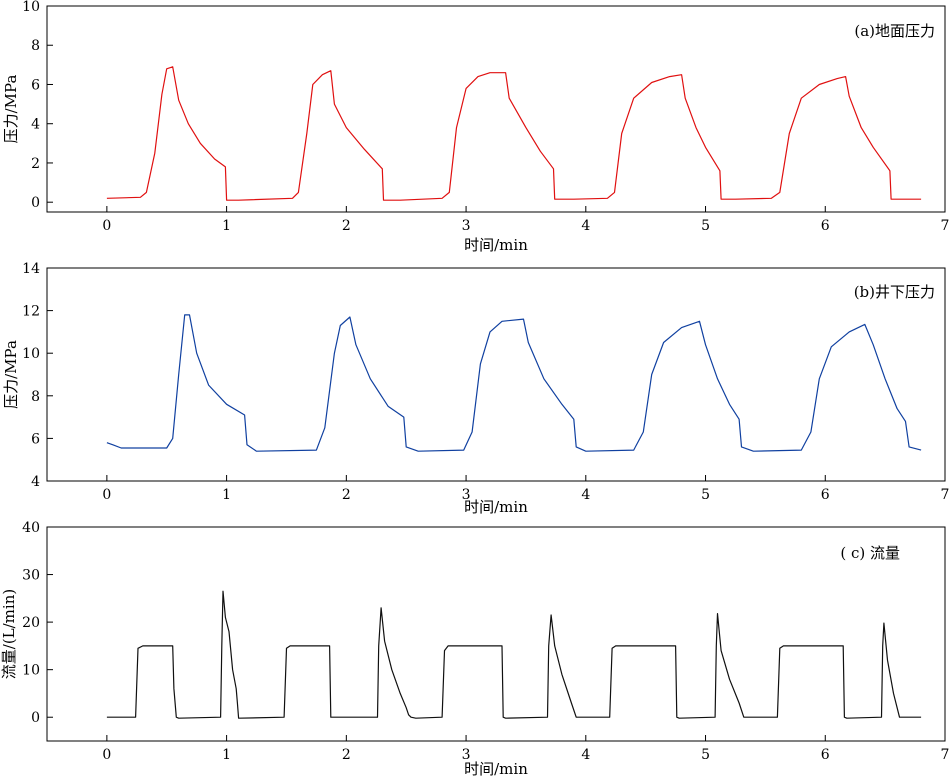 The width and height of the screenshot is (950, 781). What do you see at coordinates (35, 439) in the screenshot?
I see `panel-2-y-tick-label: 6` at bounding box center [35, 439].